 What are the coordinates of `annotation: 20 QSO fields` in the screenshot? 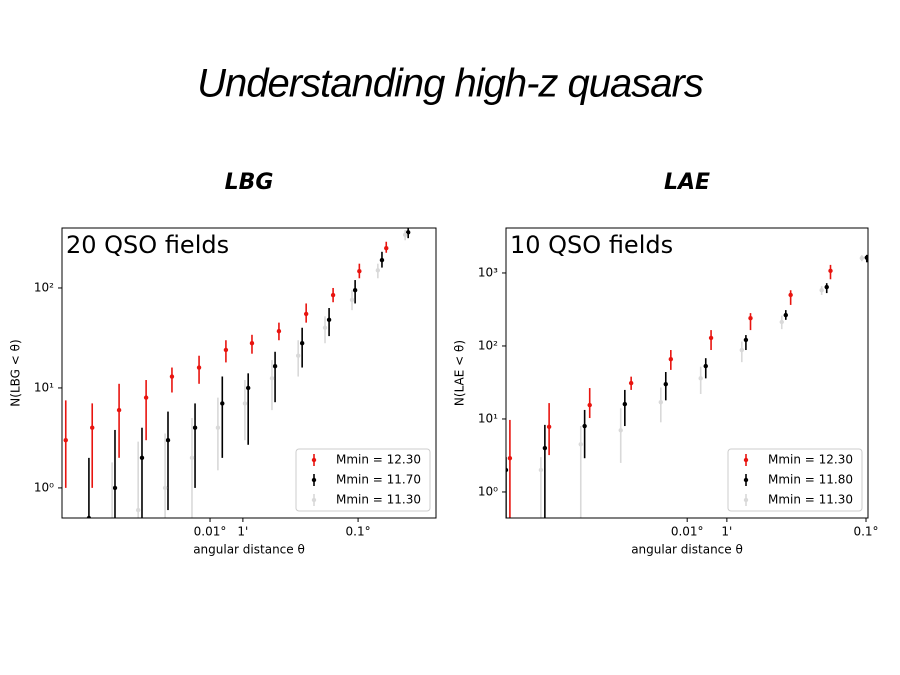 It's located at (147, 245).